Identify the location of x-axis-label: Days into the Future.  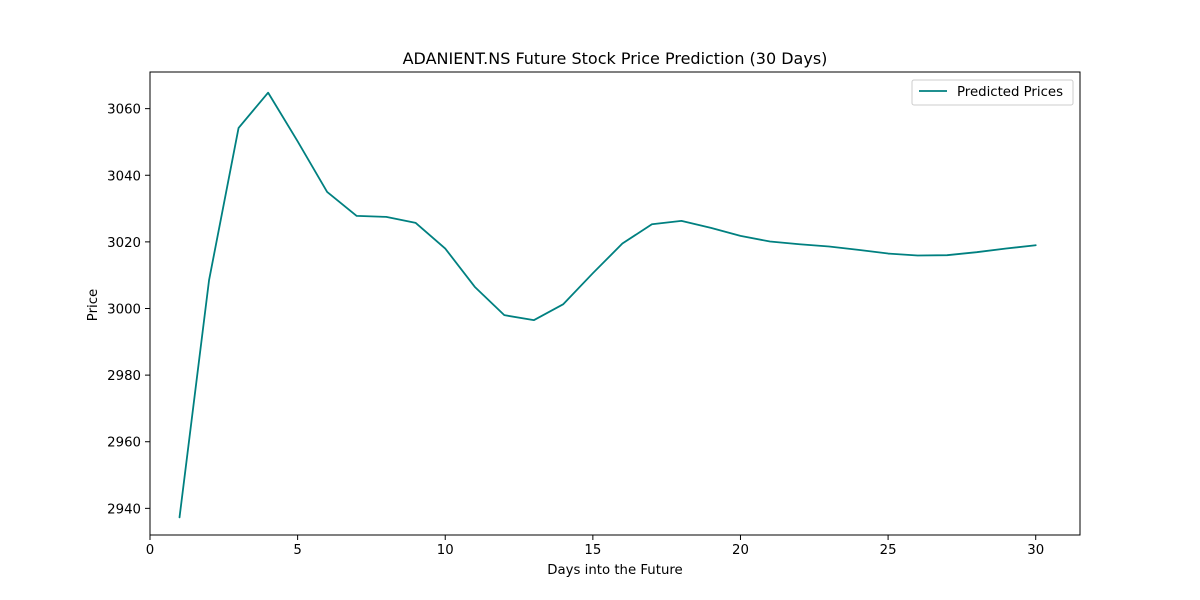
(615, 570).